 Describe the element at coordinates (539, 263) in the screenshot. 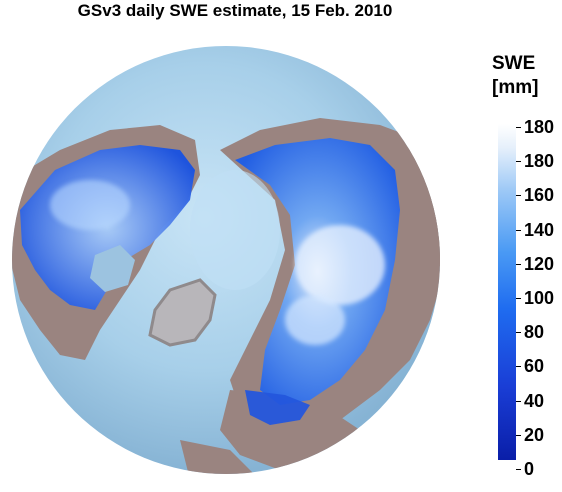

I see `colorbar-tick-label: 120` at that location.